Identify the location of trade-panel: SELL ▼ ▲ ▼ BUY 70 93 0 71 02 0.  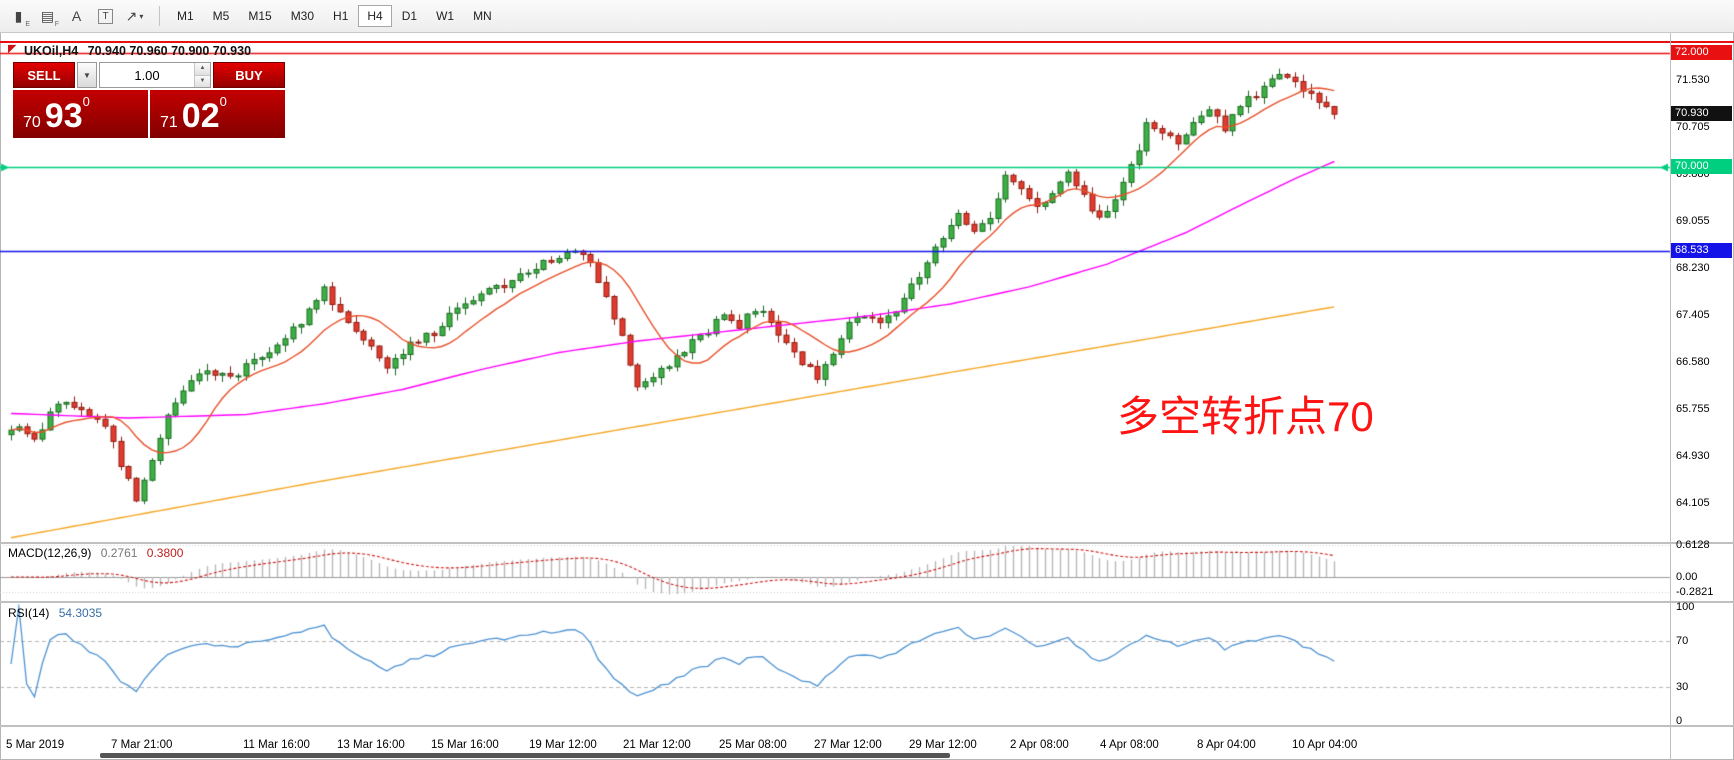
(149, 100).